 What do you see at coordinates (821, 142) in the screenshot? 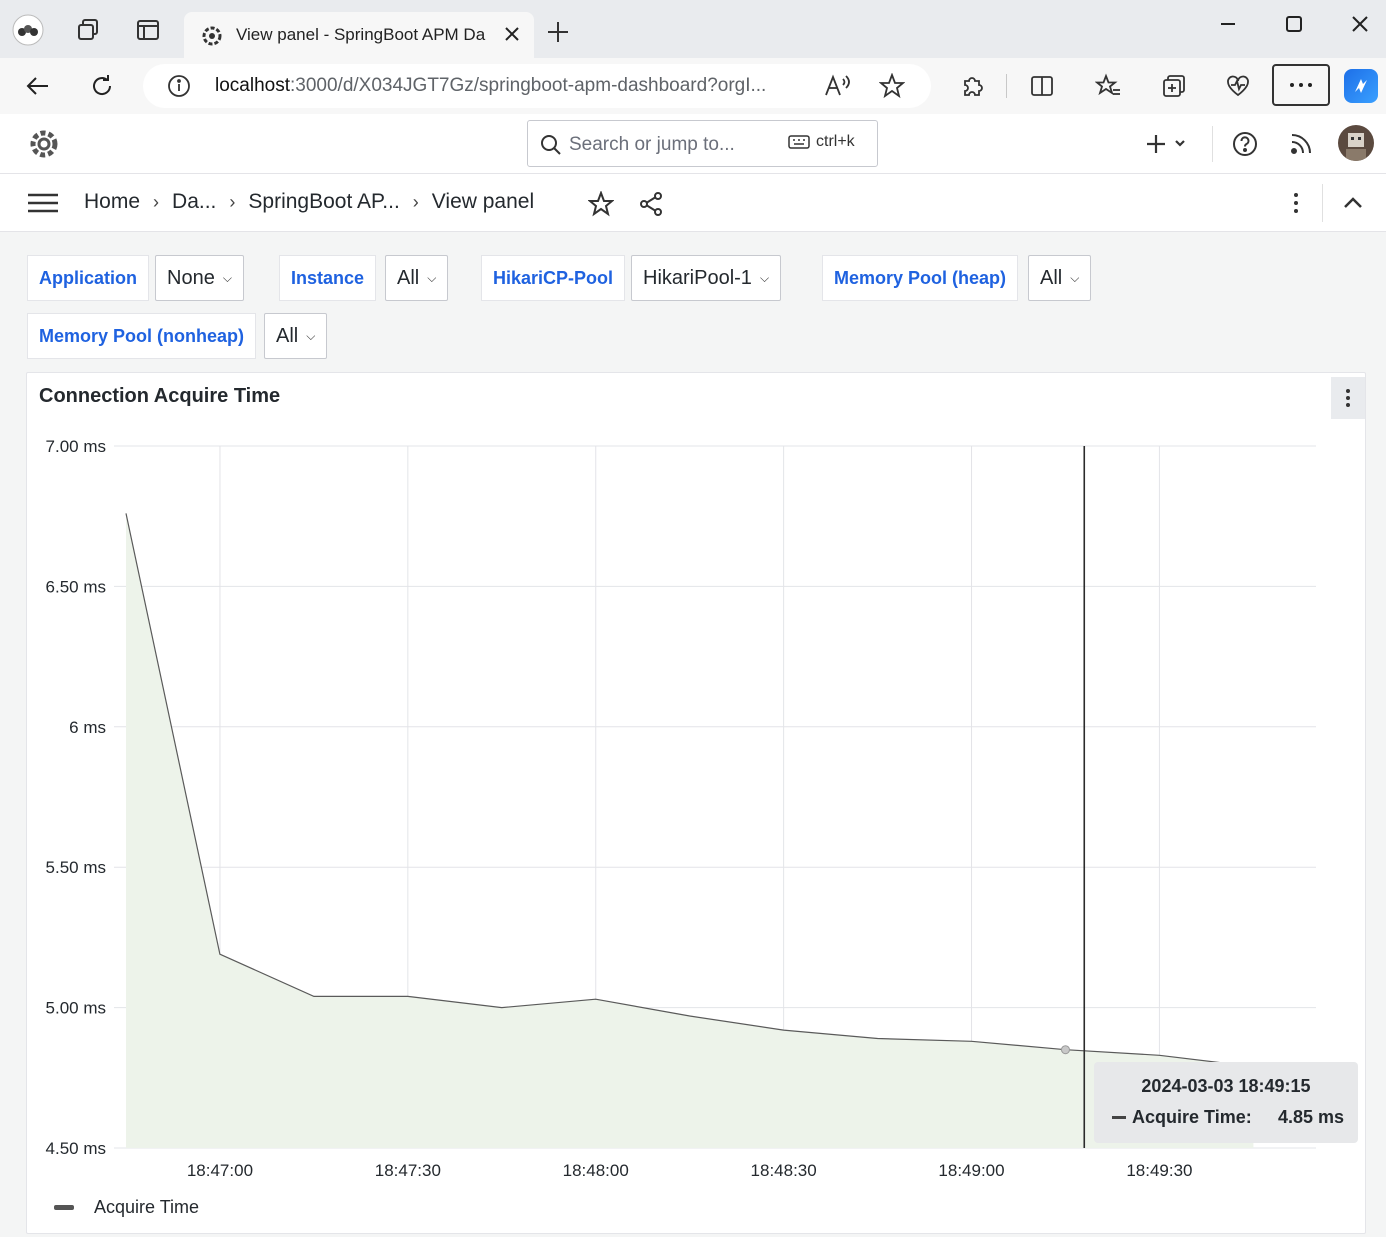
I see `search-shortcut: ctrl+k` at bounding box center [821, 142].